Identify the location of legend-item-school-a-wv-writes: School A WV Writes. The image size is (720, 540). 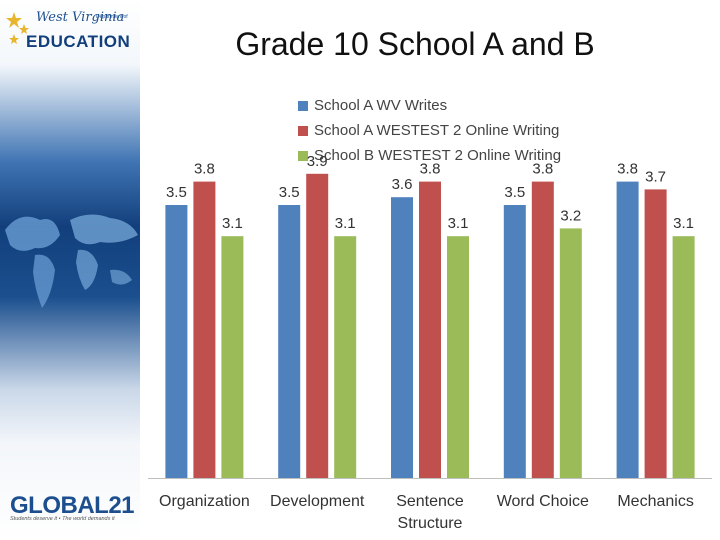
(429, 105).